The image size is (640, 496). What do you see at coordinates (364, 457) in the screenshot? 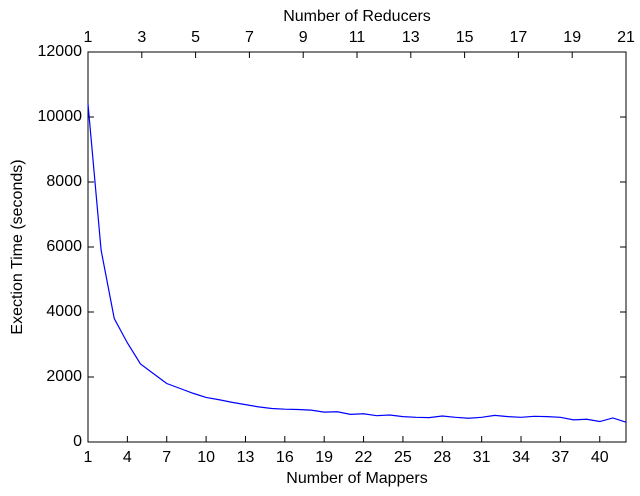
I see `x-tick-label: 22` at bounding box center [364, 457].